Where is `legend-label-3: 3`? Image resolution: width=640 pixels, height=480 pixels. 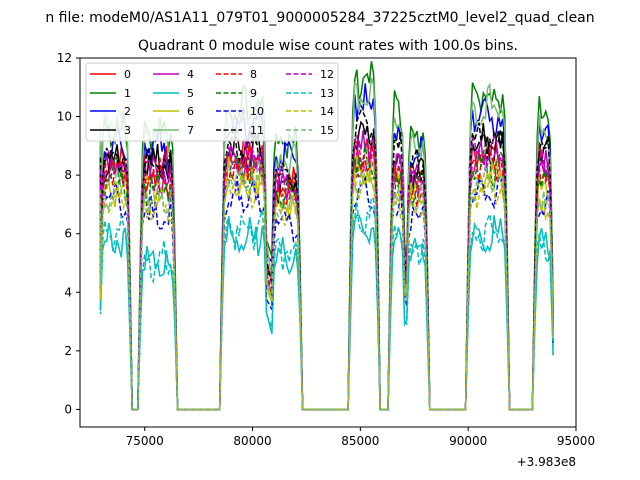 legend-label-3: 3 is located at coordinates (127, 130).